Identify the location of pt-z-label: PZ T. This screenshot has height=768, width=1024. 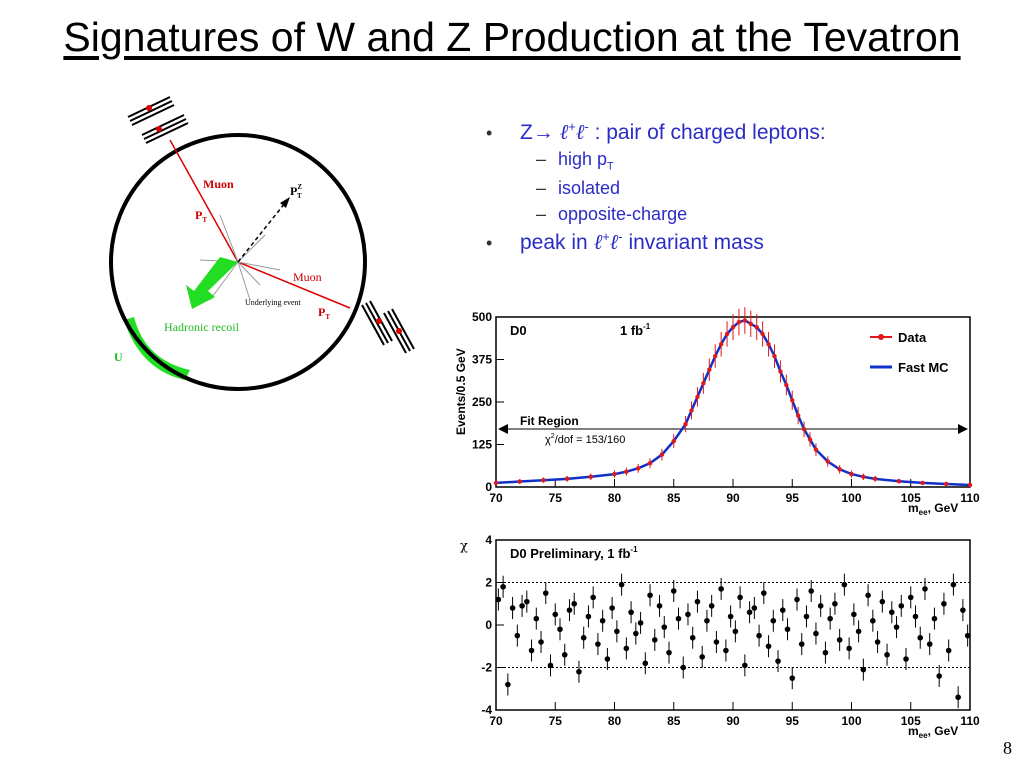
(296, 191).